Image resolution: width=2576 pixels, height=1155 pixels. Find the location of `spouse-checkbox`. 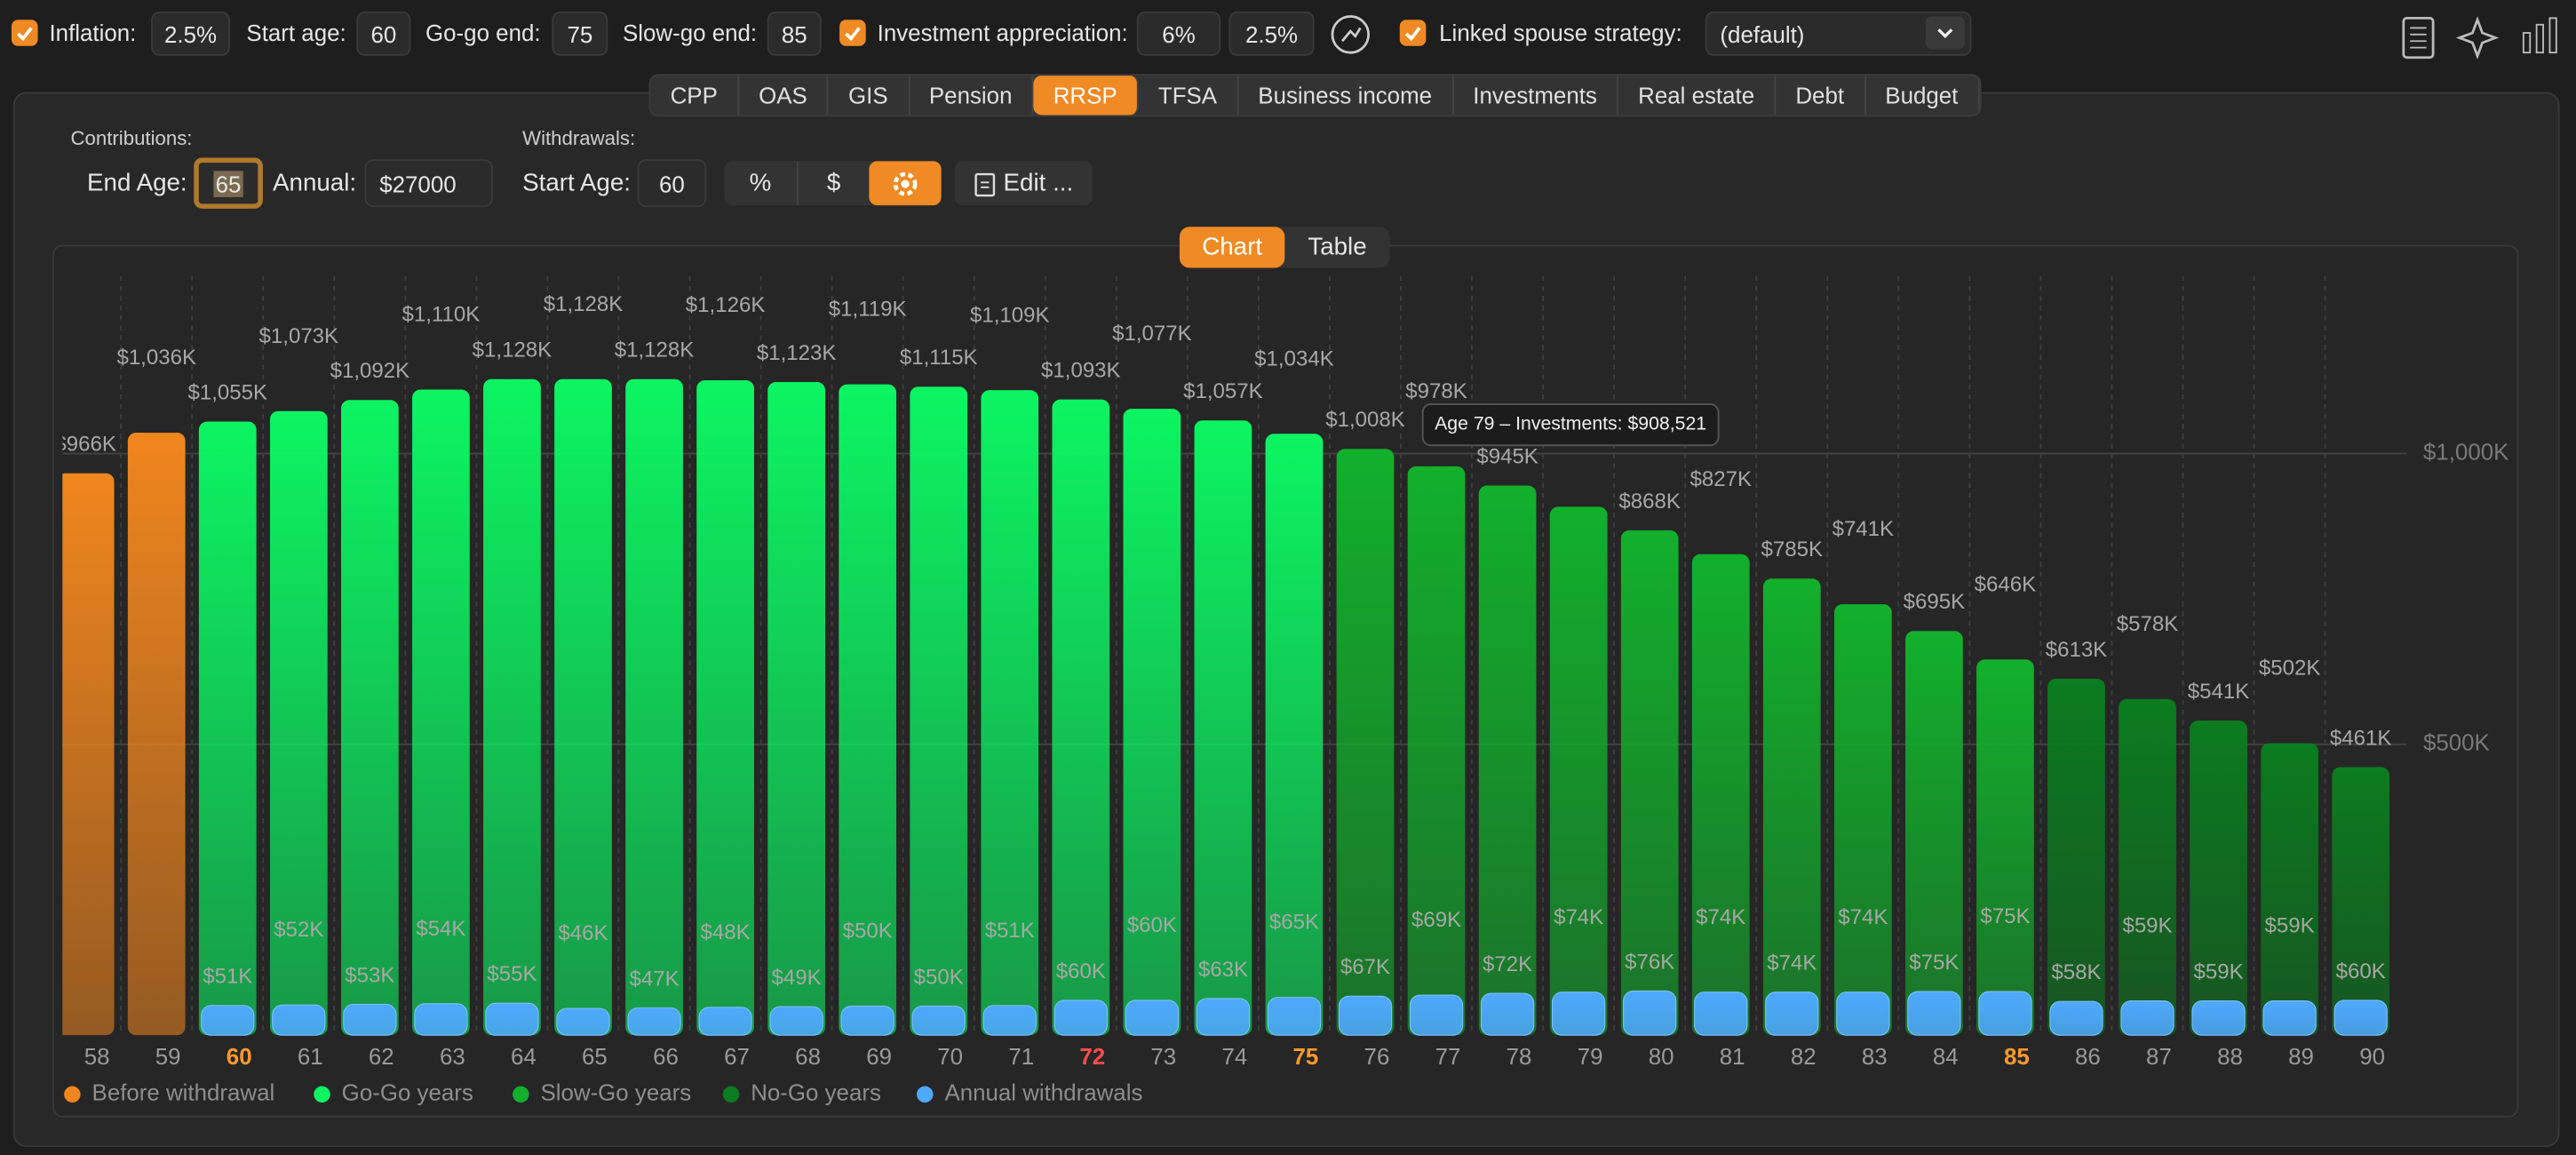

spouse-checkbox is located at coordinates (1413, 33).